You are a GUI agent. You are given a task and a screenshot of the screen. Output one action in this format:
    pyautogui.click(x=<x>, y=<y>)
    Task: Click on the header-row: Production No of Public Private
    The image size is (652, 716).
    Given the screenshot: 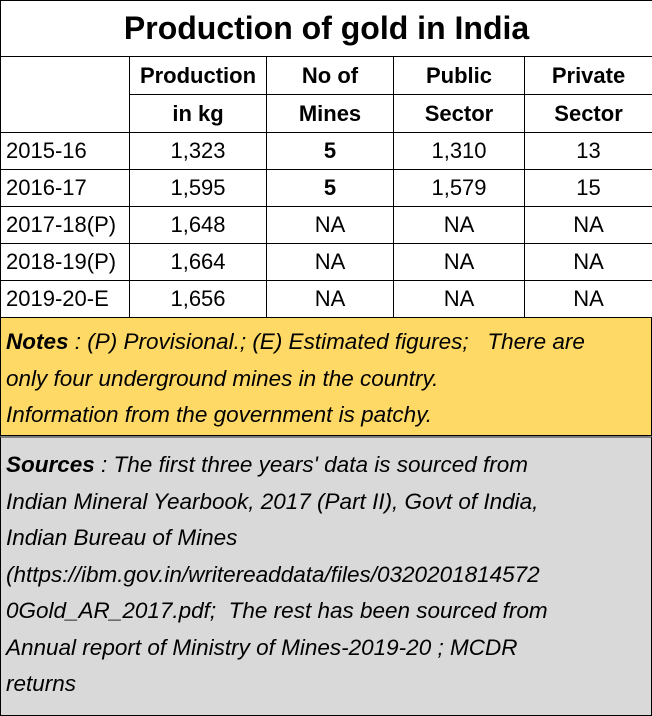 What is the action you would take?
    pyautogui.click(x=326, y=76)
    